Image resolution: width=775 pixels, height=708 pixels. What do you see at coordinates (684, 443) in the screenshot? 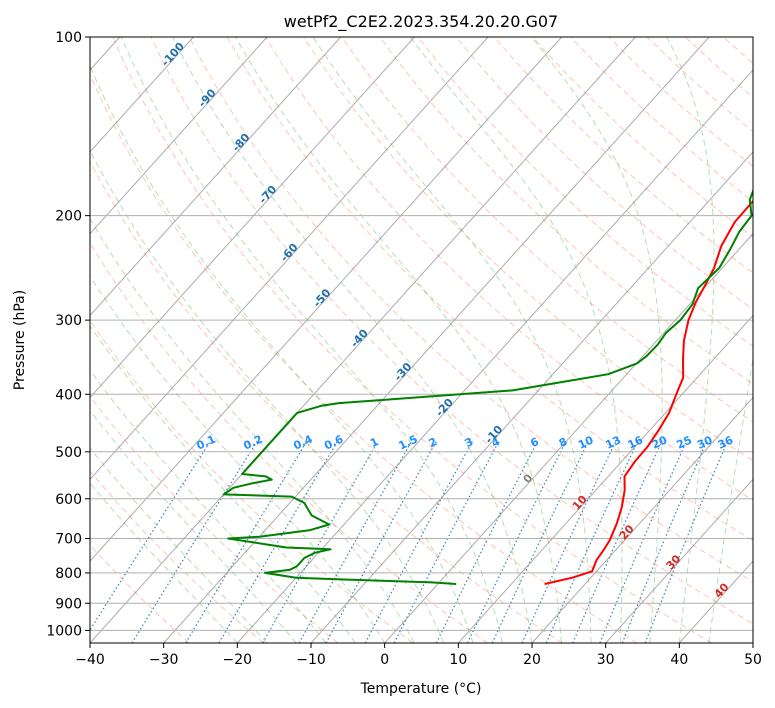
I see `mixing-ratio-label: 25` at bounding box center [684, 443].